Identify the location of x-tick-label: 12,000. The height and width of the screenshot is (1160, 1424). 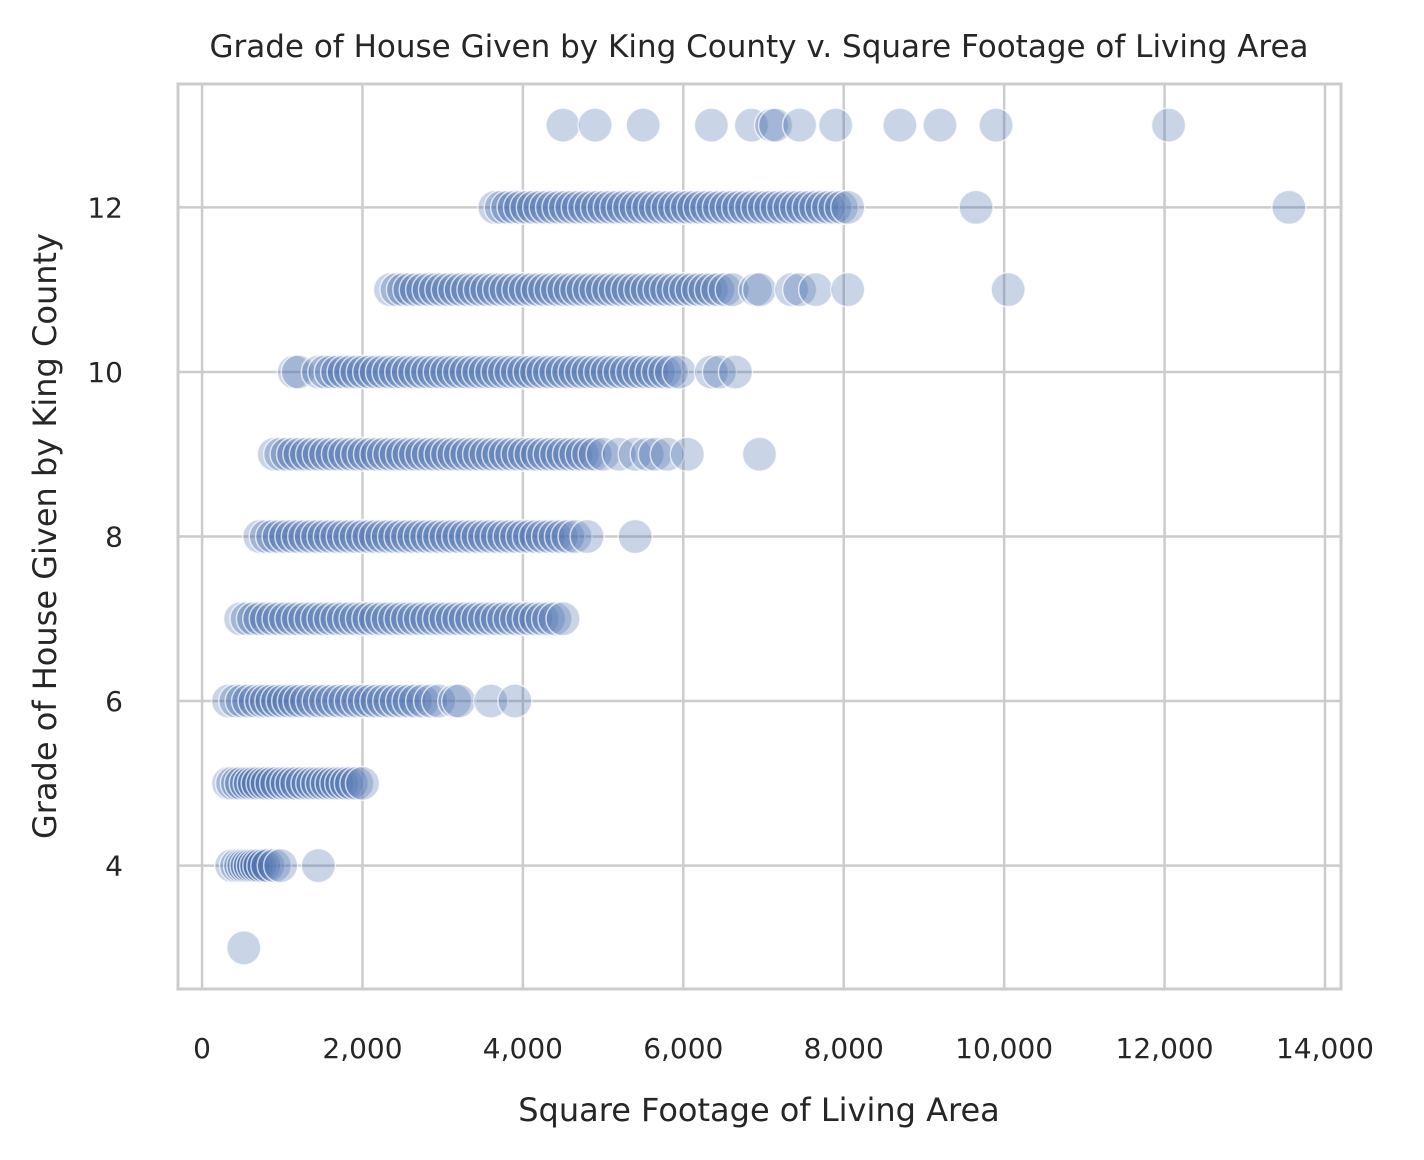
(1165, 1048).